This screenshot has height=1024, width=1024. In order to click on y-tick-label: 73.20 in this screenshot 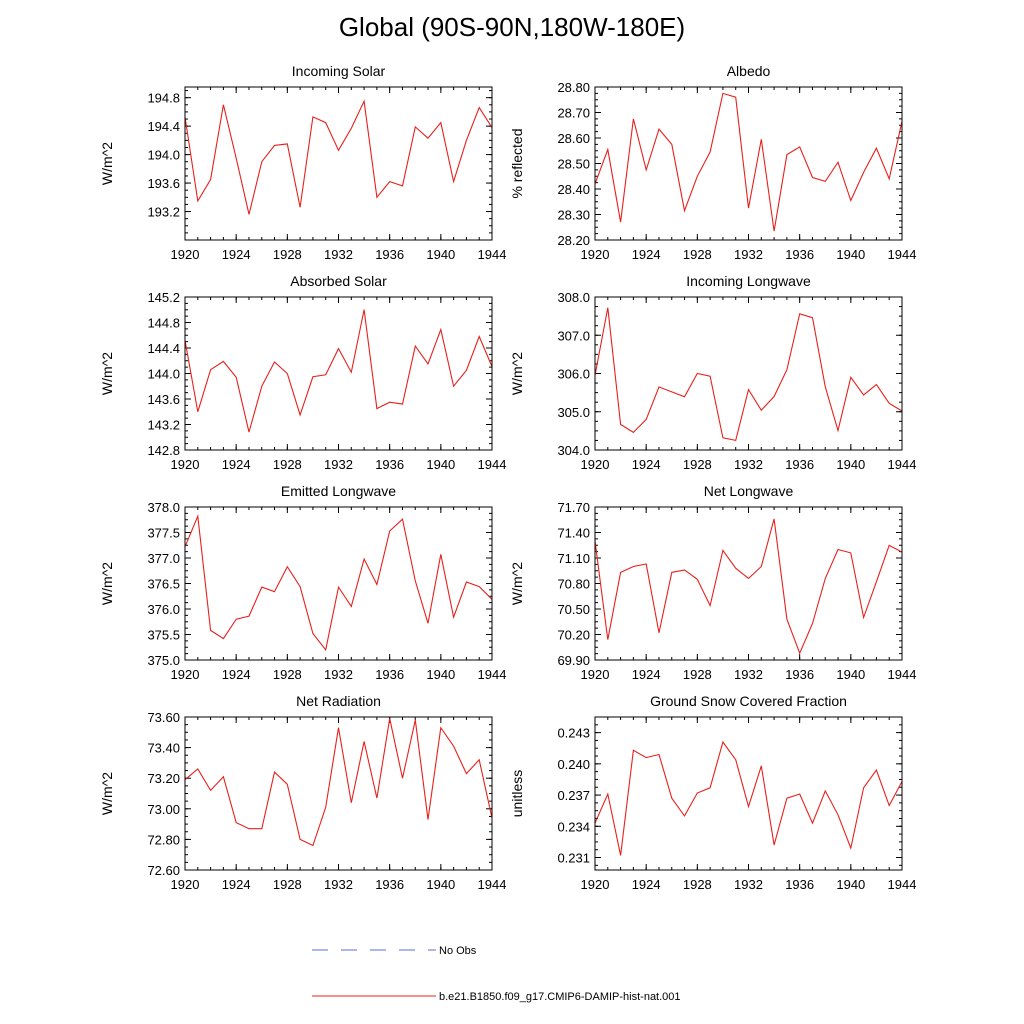, I will do `click(163, 778)`.